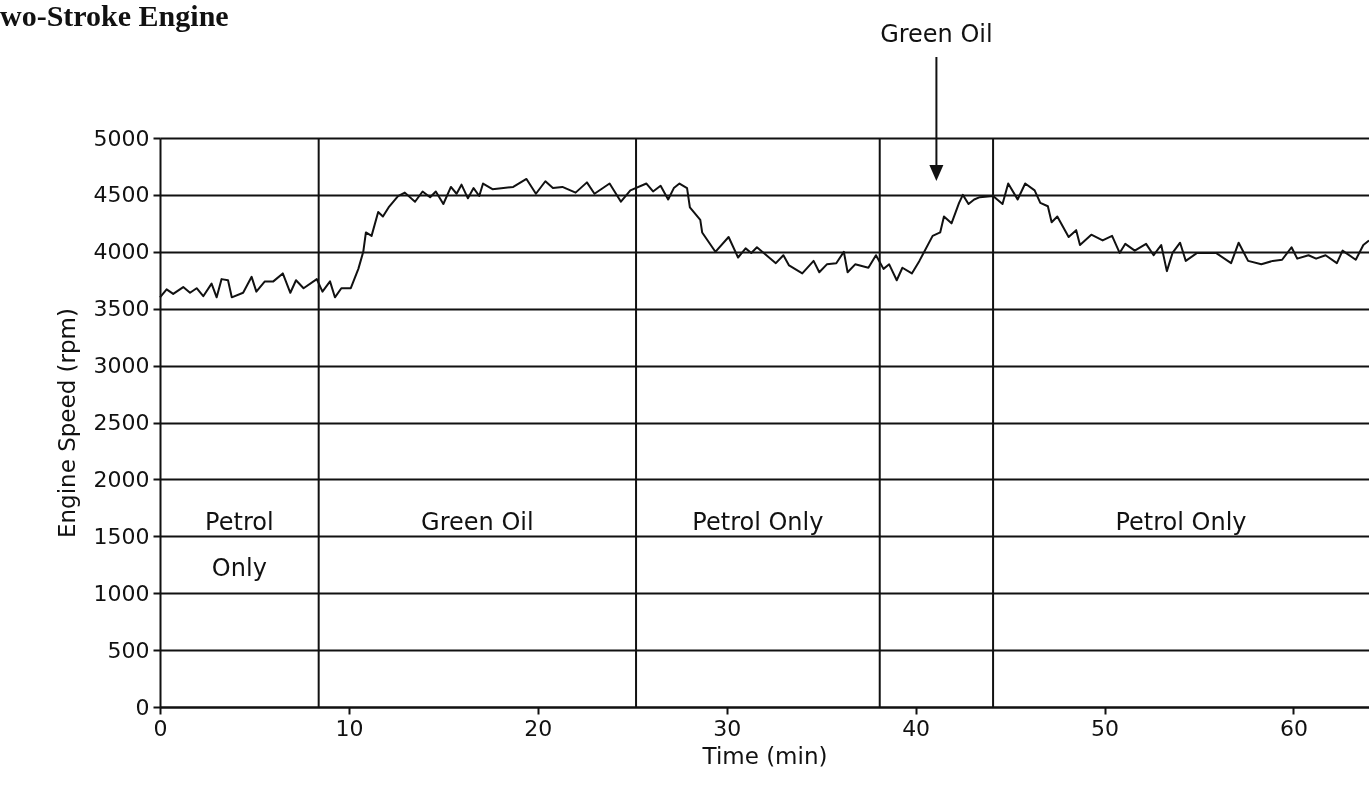 This screenshot has height=799, width=1369. What do you see at coordinates (1293, 728) in the screenshot?
I see `x-tick-label: 60` at bounding box center [1293, 728].